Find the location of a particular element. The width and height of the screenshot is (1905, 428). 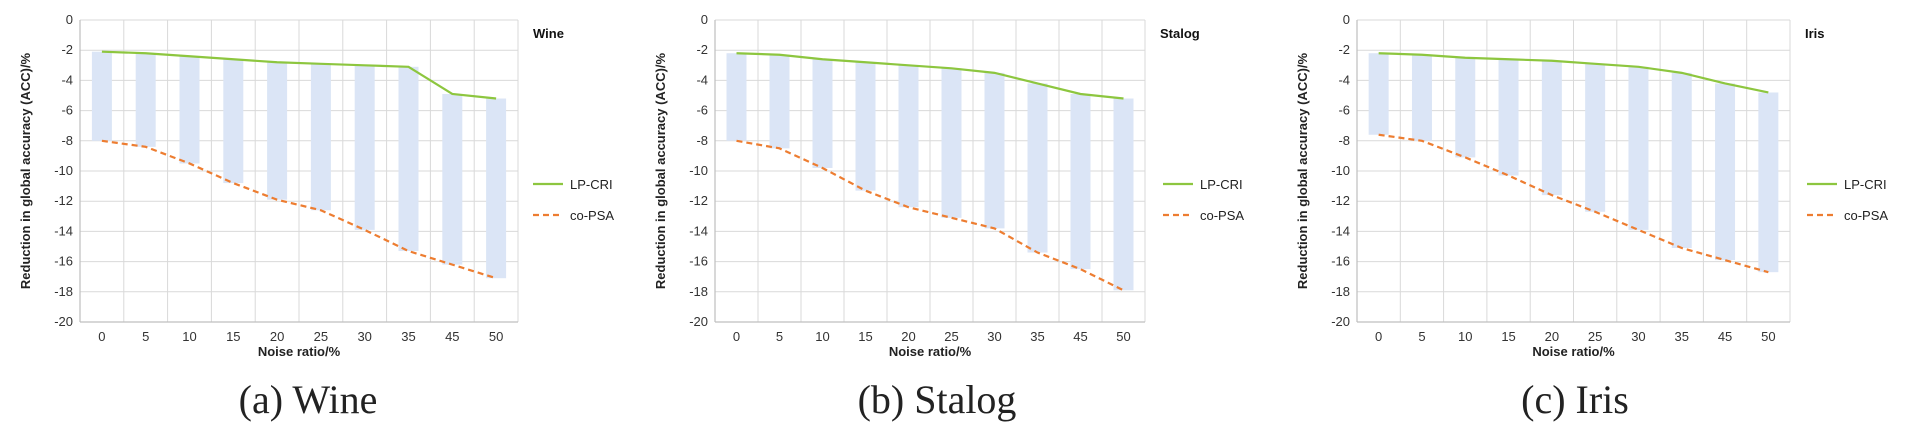

chart-title: Stalog is located at coordinates (1180, 33).